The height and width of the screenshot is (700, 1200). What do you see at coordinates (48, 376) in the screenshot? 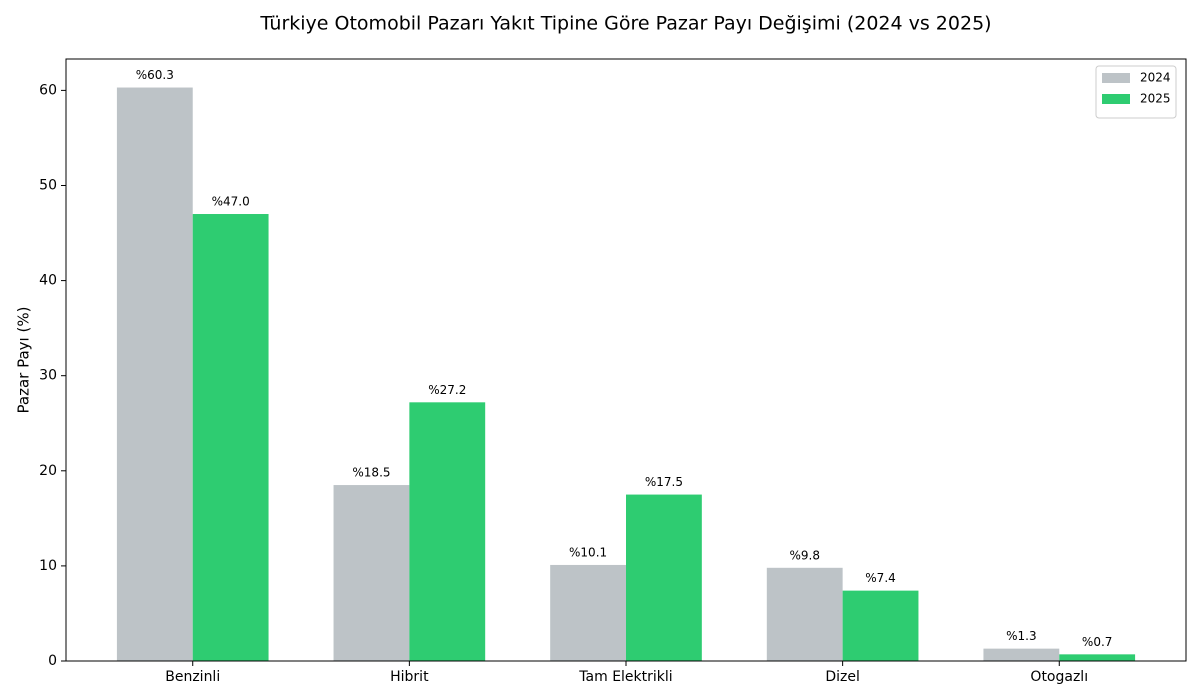
I see `y-tick-label: 30` at bounding box center [48, 376].